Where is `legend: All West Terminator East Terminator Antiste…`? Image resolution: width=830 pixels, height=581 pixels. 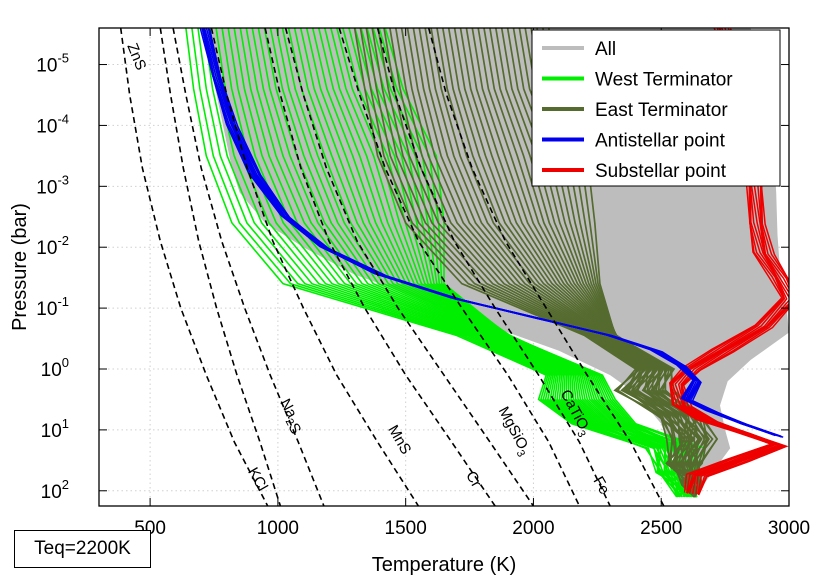
legend: All West Terminator East Terminator Antiste… is located at coordinates (656, 108).